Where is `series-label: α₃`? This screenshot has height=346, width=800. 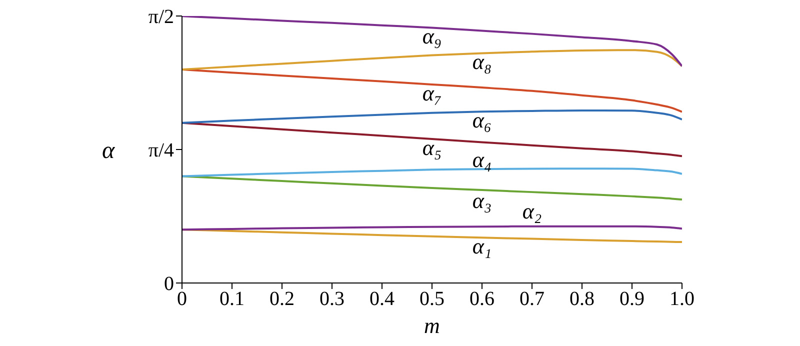
series-label: α₃ is located at coordinates (482, 201).